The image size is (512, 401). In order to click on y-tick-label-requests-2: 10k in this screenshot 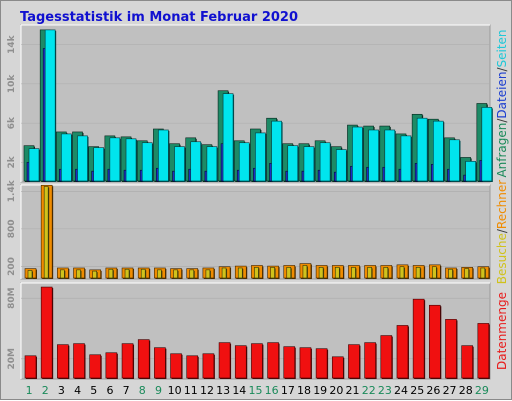, I will do `click(12, 84)`.